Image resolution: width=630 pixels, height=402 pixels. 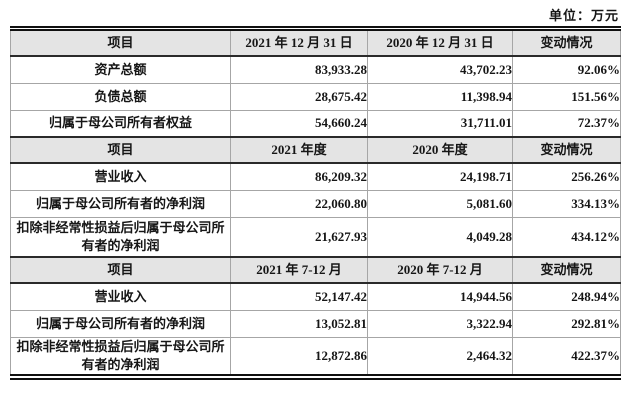 What do you see at coordinates (440, 270) in the screenshot?
I see `column-header-2020-h2: 2020 年 7-12 月` at bounding box center [440, 270].